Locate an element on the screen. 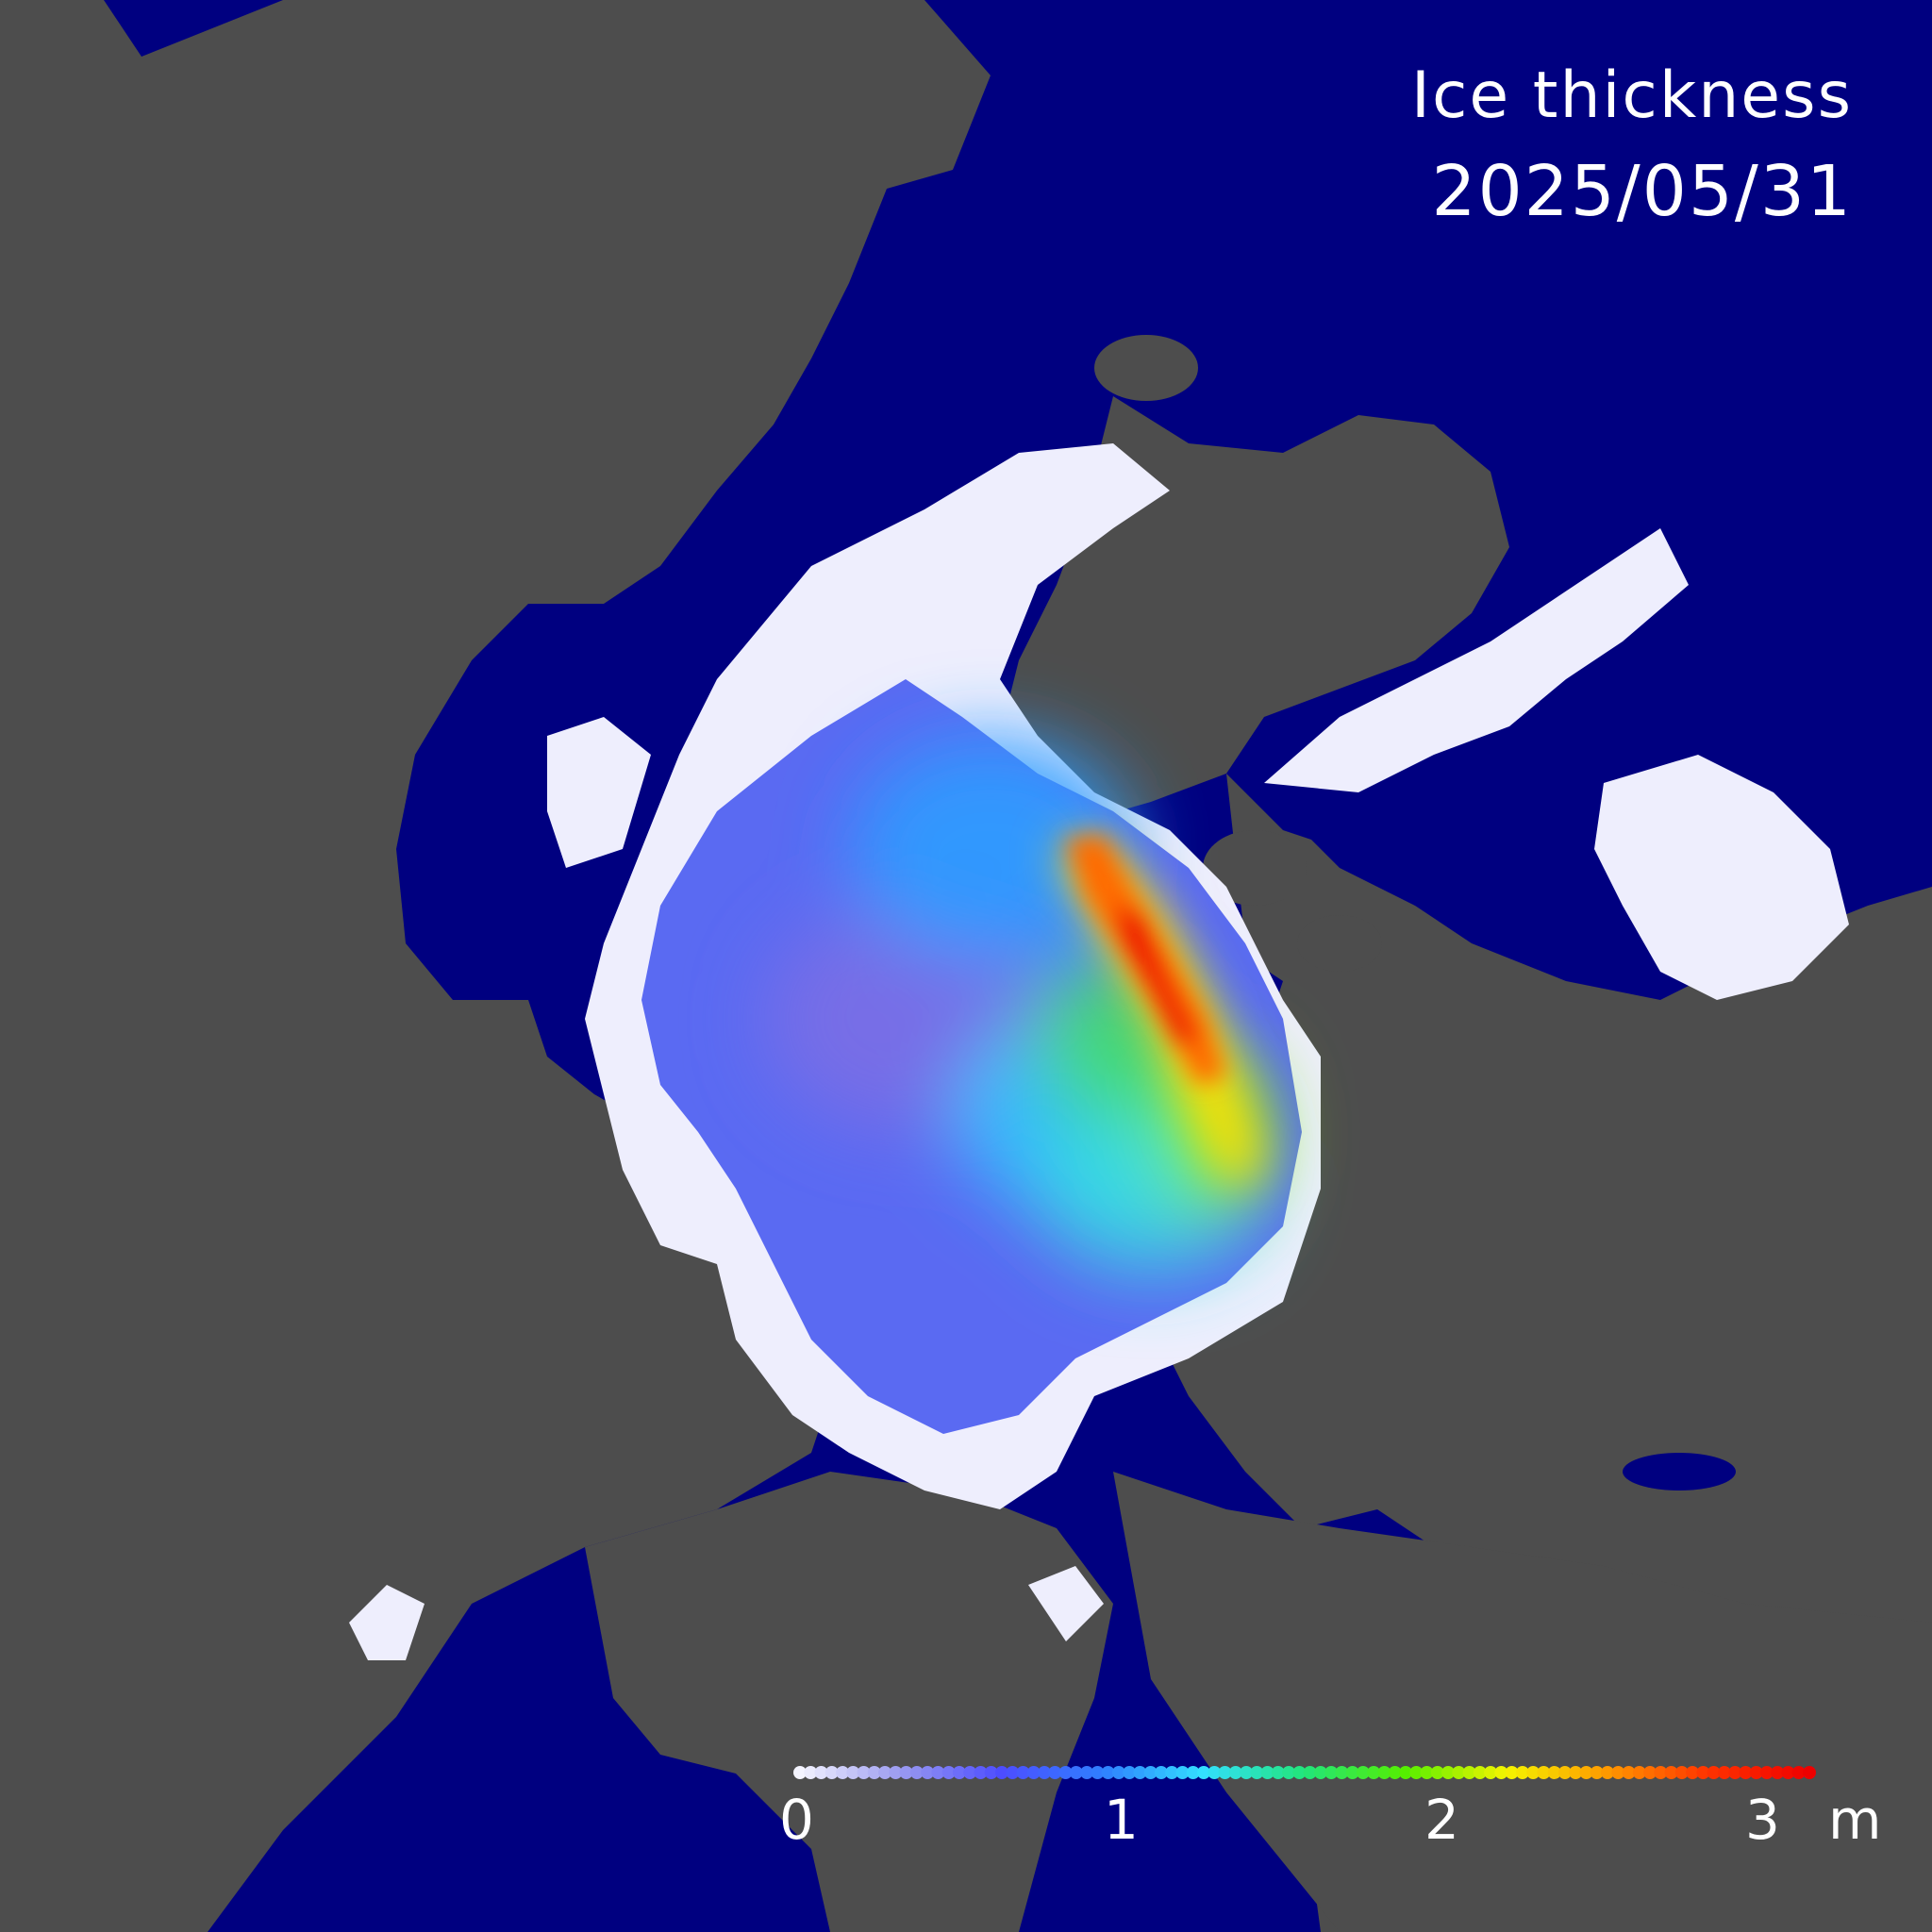 This screenshot has height=1932, width=1932. map-title: Ice thickness is located at coordinates (1631, 96).